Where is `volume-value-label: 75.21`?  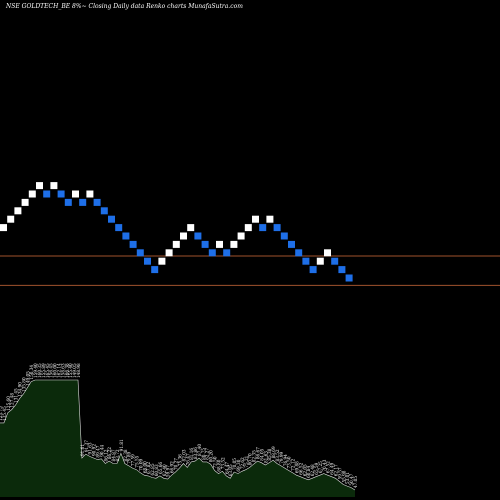 volume-value-label: 75.21 is located at coordinates (246, 461).